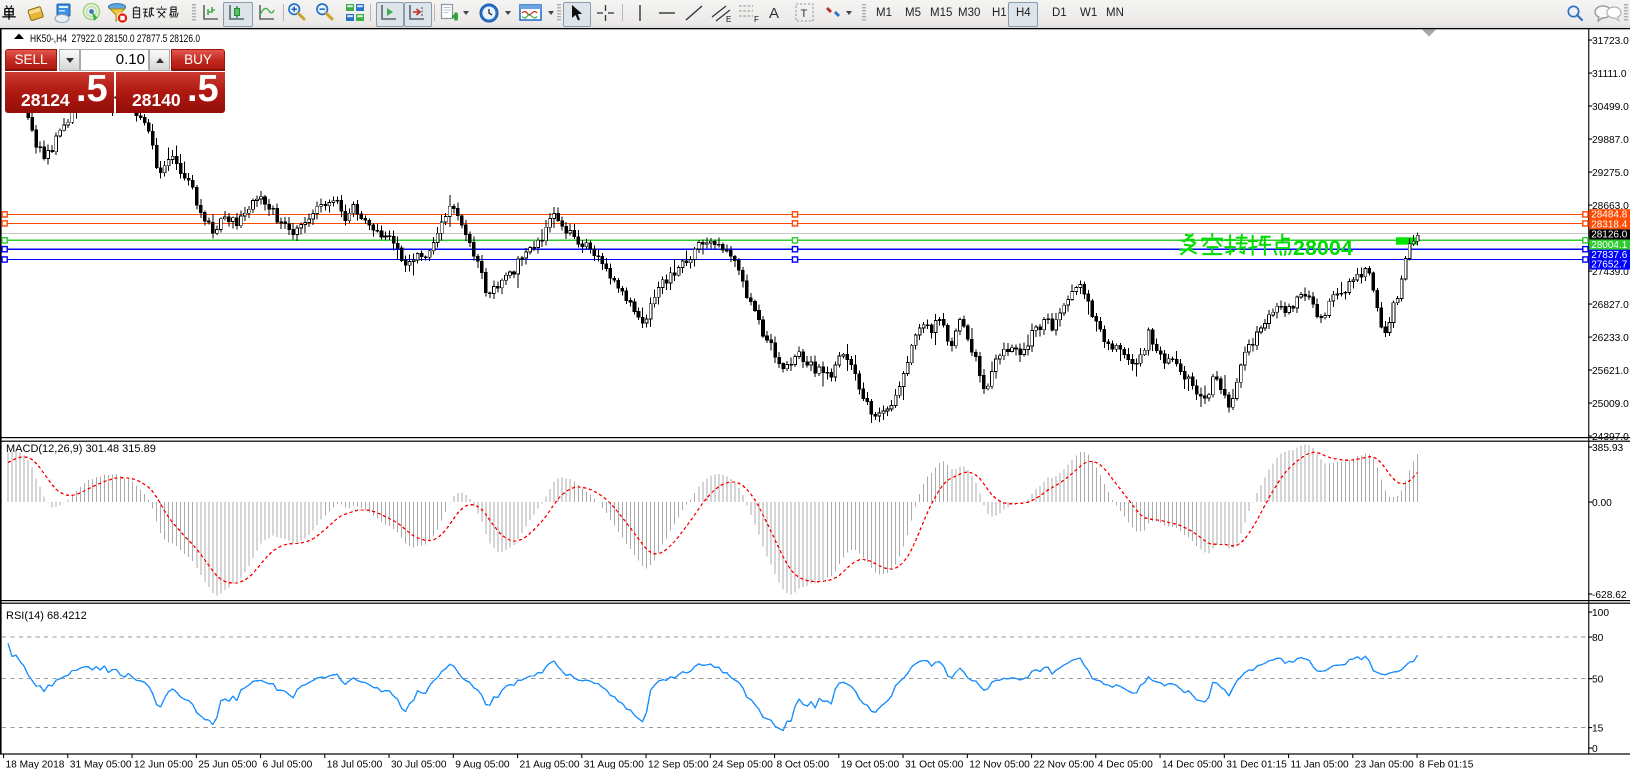  What do you see at coordinates (1610, 173) in the screenshot?
I see `svg-text: 29275.0` at bounding box center [1610, 173].